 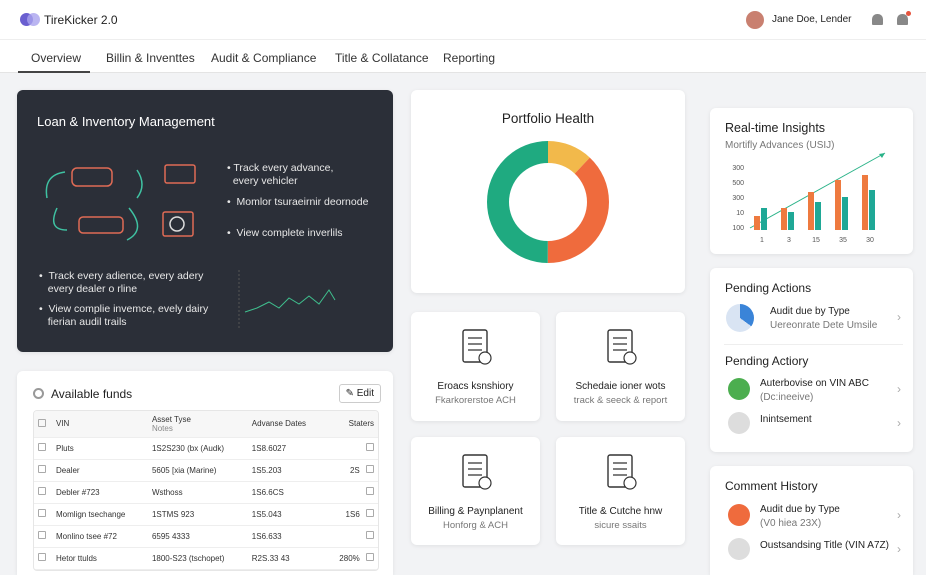 I want to click on notification-icon, so click(x=877, y=19).